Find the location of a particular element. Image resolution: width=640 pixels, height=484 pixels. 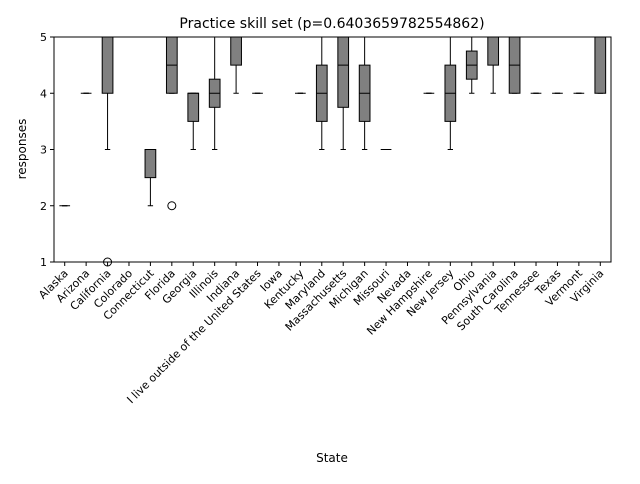

y-tick-label: 3 is located at coordinates (43, 150).